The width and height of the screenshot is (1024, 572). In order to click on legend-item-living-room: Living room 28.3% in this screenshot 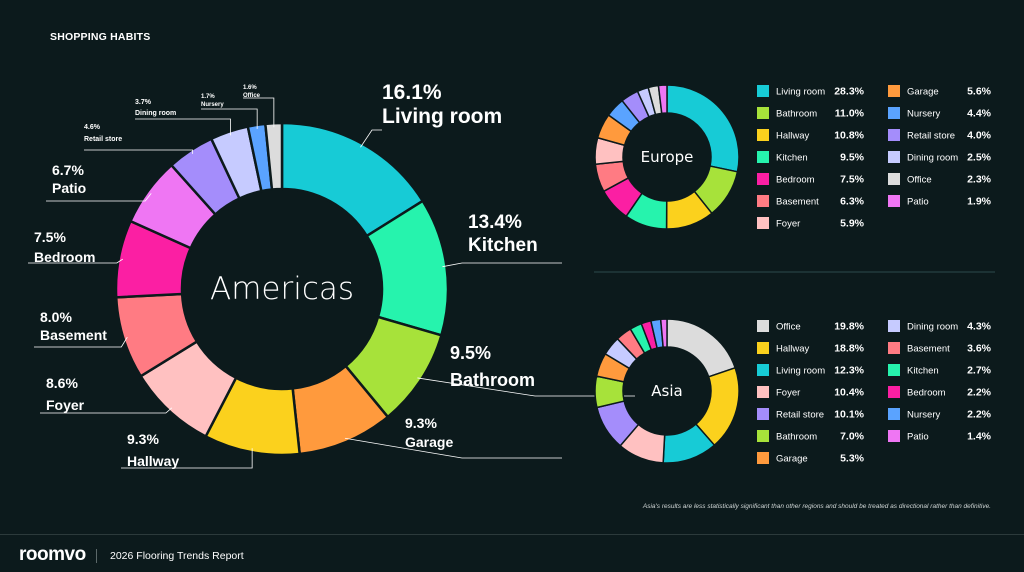, I will do `click(811, 91)`.